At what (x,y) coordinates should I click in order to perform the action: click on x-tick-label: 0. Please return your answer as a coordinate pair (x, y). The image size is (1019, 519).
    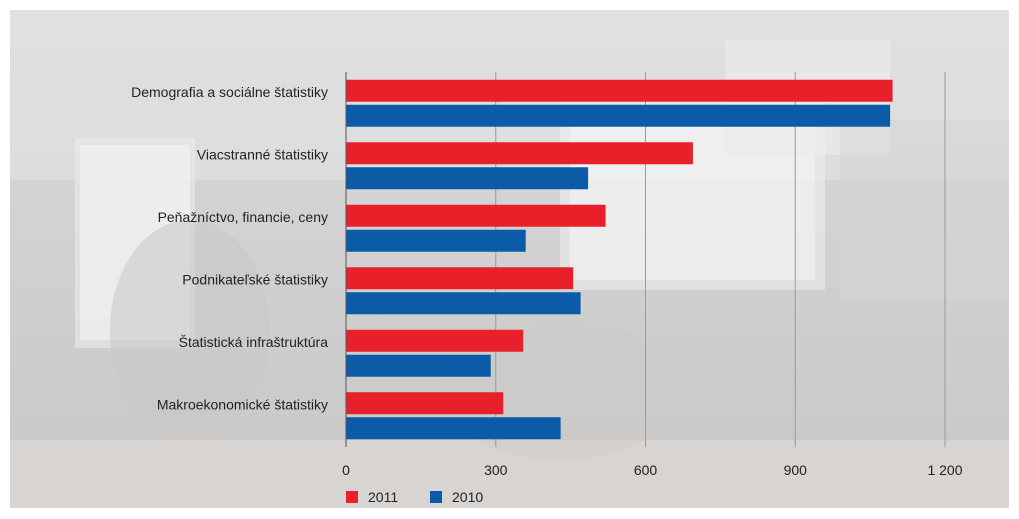
    Looking at the image, I should click on (346, 470).